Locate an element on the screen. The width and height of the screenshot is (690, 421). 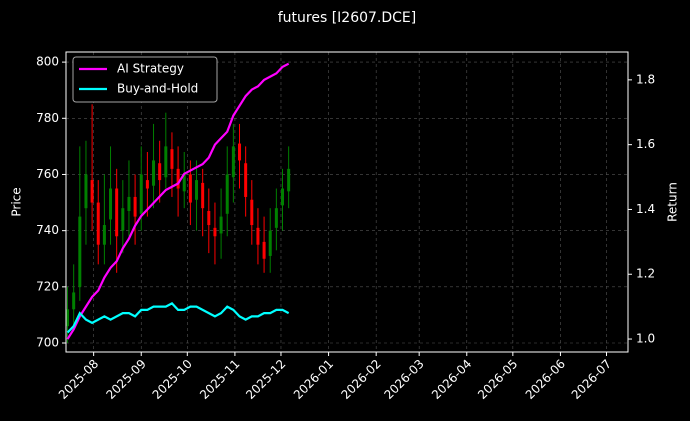
x-tick-label: 2025-09 is located at coordinates (125, 379).